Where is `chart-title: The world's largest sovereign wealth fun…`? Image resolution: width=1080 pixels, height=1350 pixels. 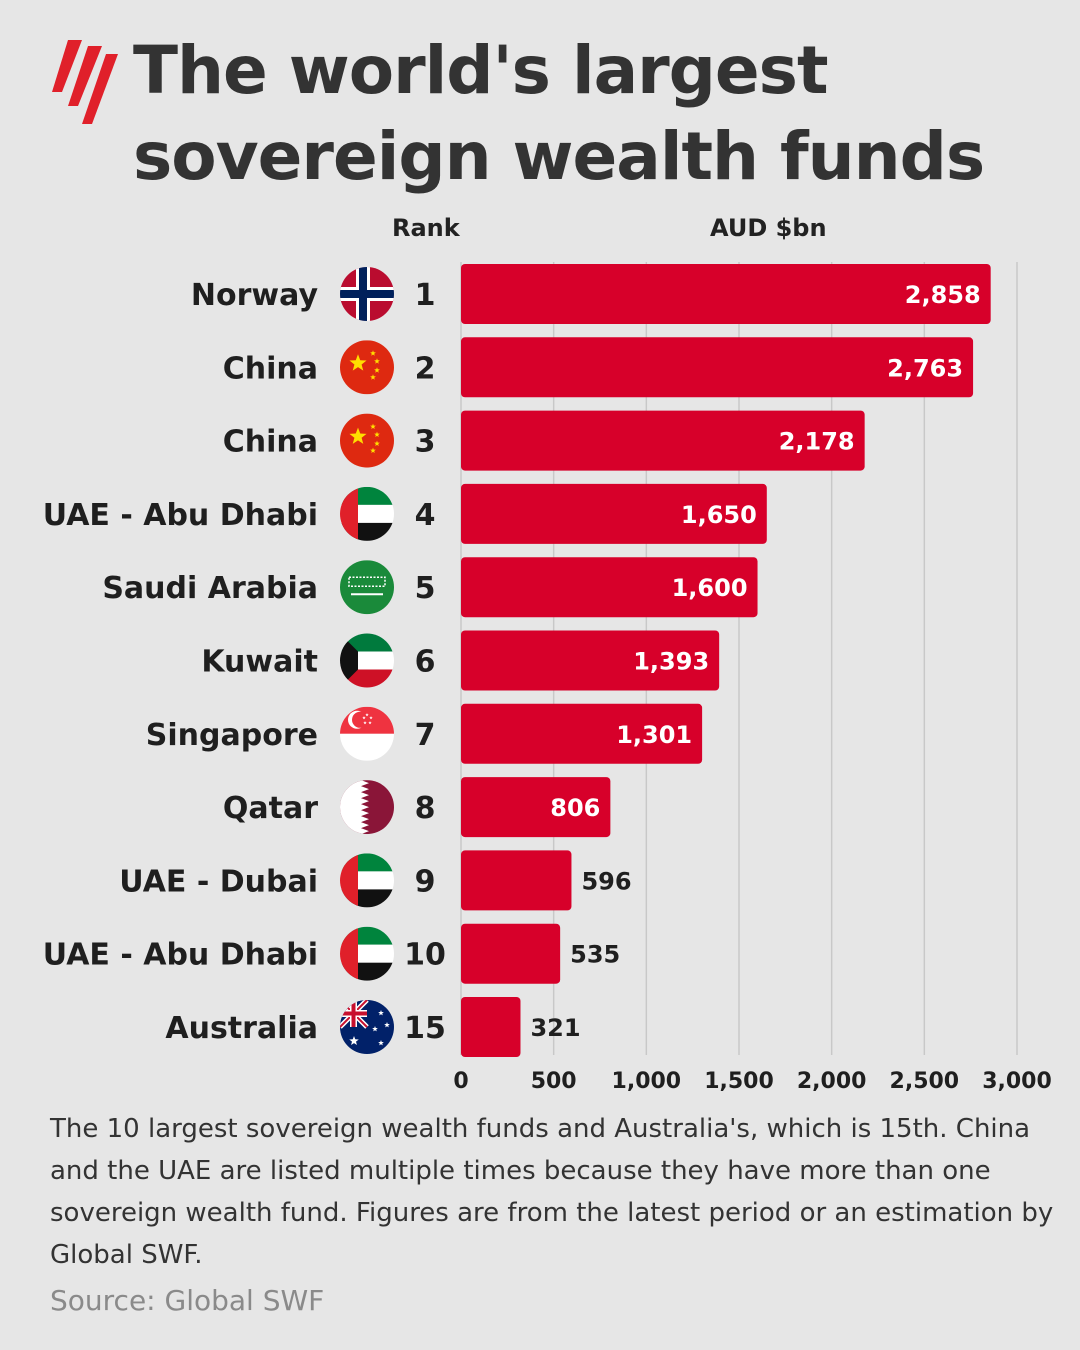
chart-title: The world's largest sovereign wealth fun… is located at coordinates (559, 113).